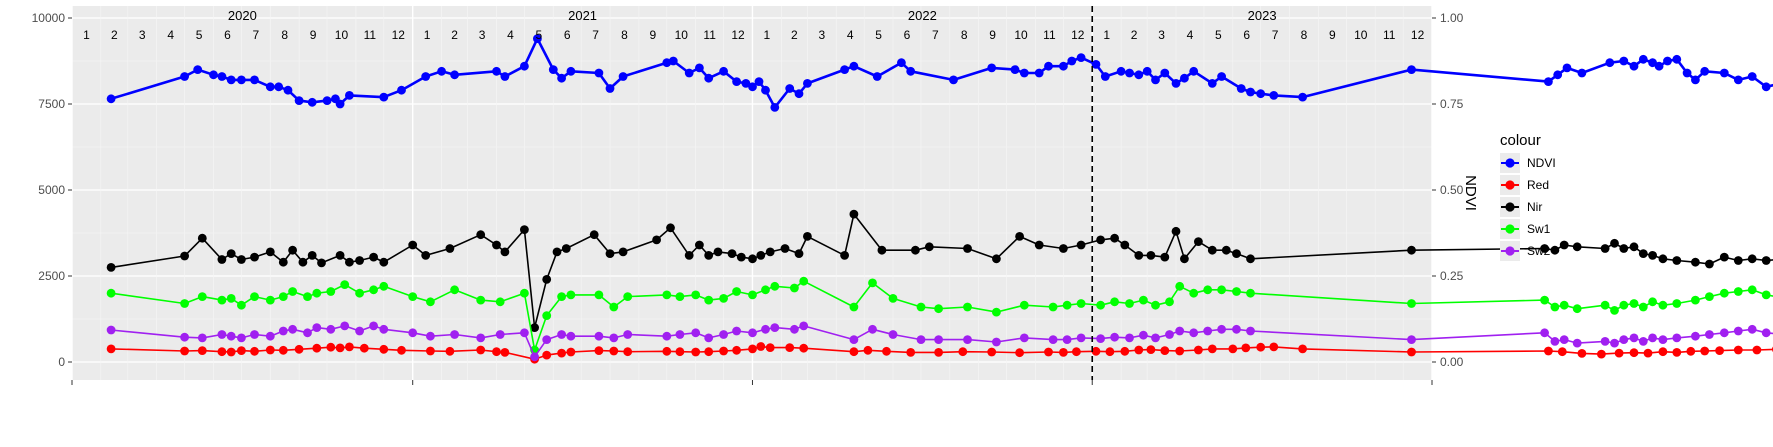 The height and width of the screenshot is (447, 1773). What do you see at coordinates (878, 35) in the screenshot?
I see `month-label: 5` at bounding box center [878, 35].